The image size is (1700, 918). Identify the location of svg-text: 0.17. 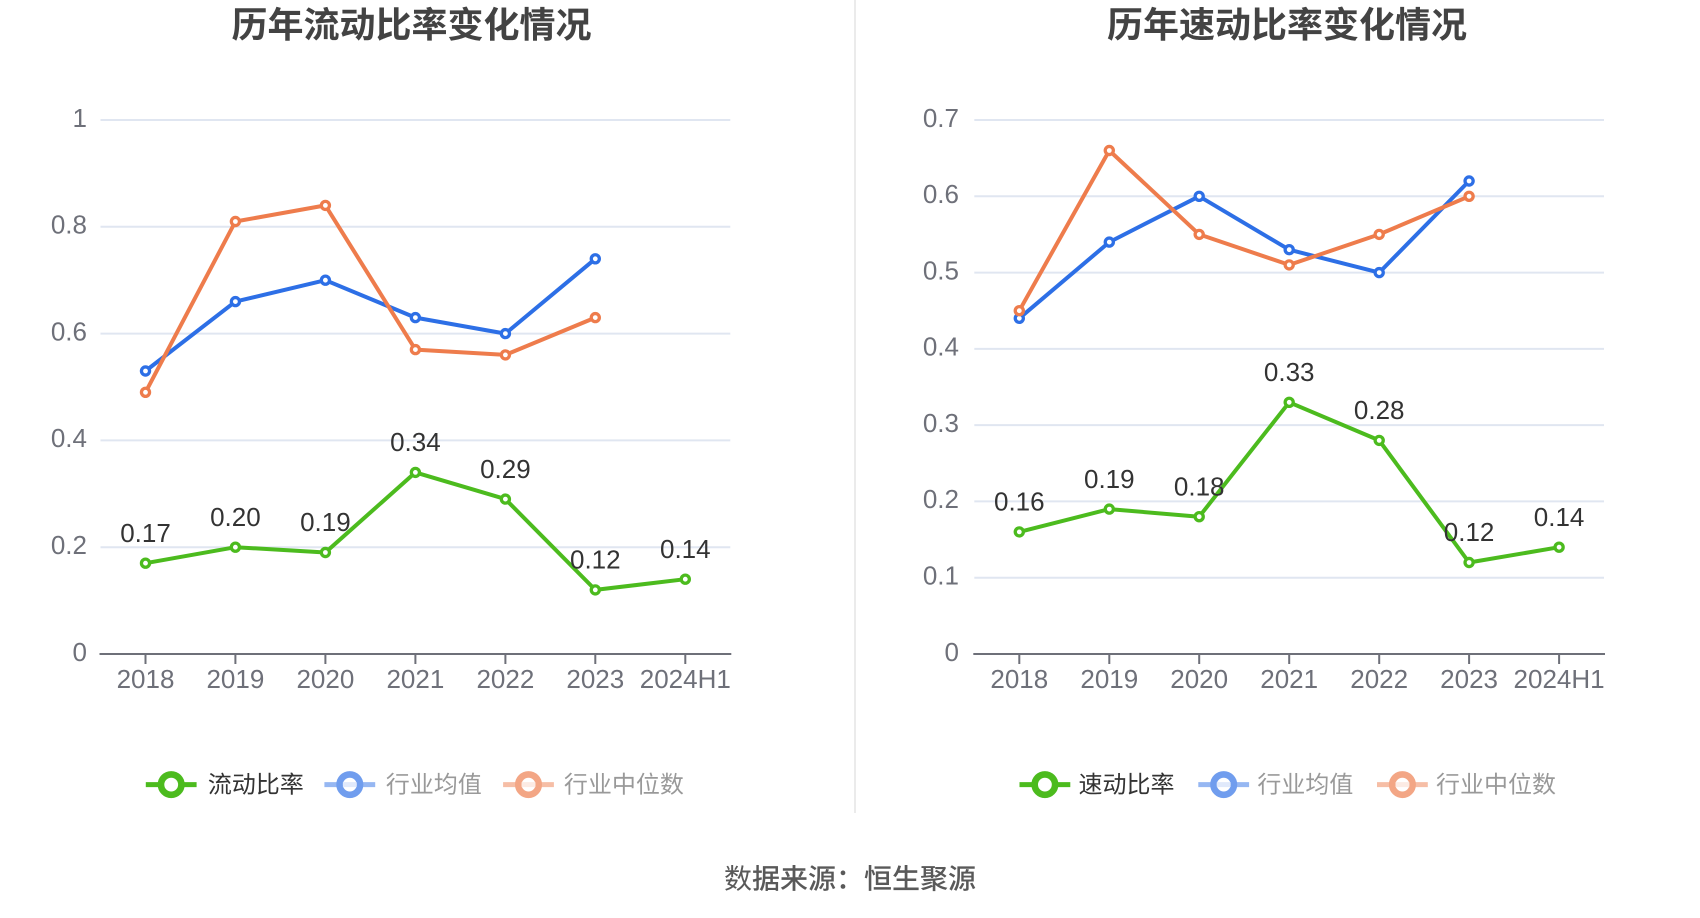
(145, 533).